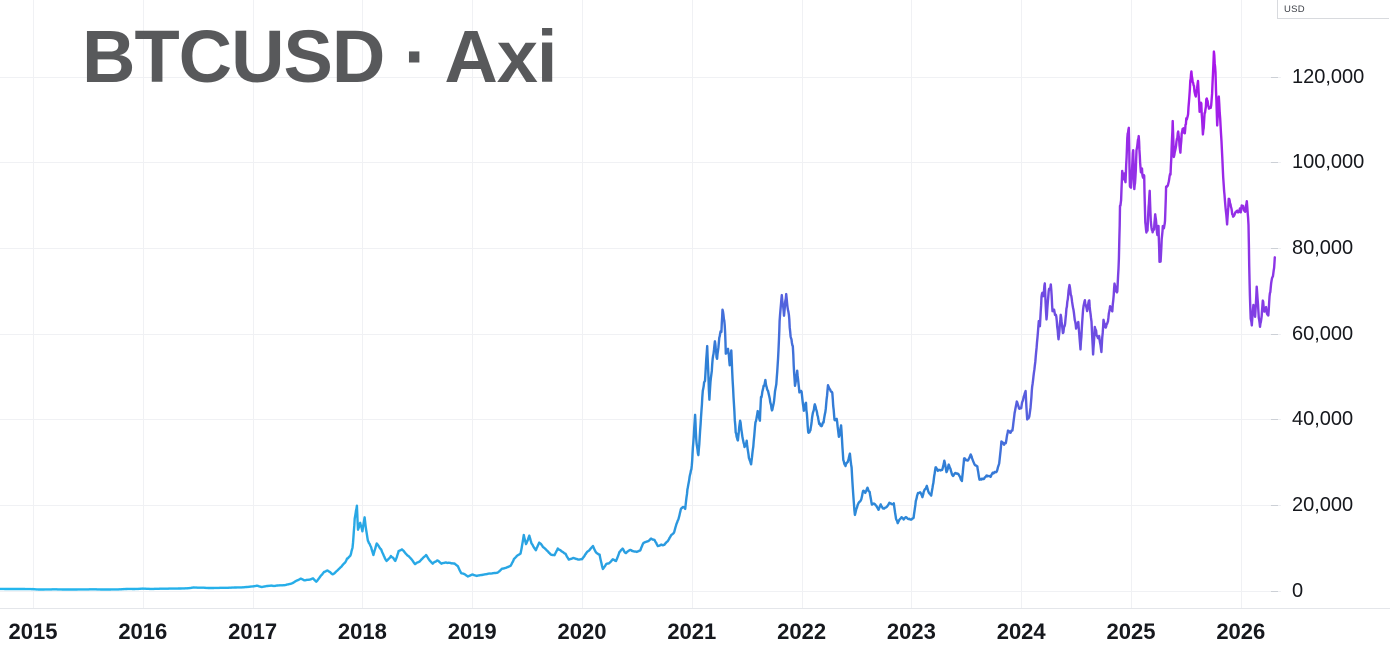  I want to click on price-axis-ticks, so click(1274, 334).